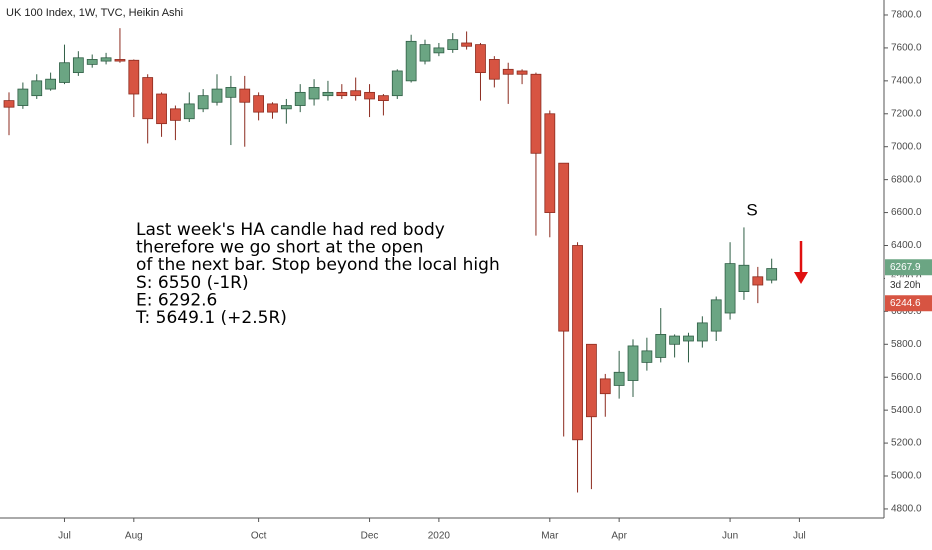 The width and height of the screenshot is (932, 550). What do you see at coordinates (439, 536) in the screenshot?
I see `x-tick-label: 2020` at bounding box center [439, 536].